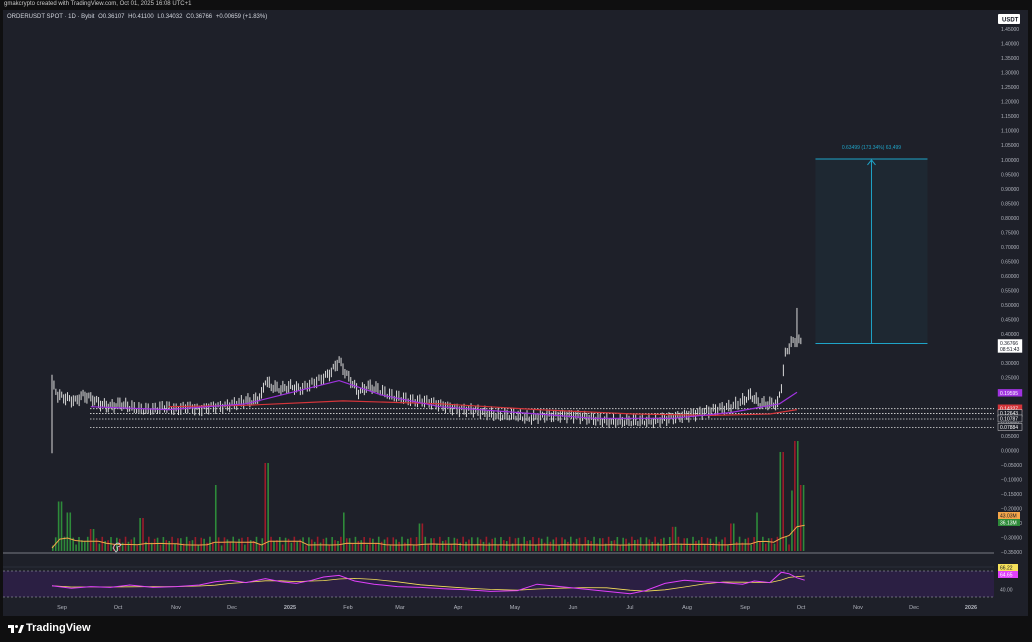 Image resolution: width=1032 pixels, height=642 pixels. What do you see at coordinates (1010, 59) in the screenshot?
I see `price-tick-label: 1.35000` at bounding box center [1010, 59].